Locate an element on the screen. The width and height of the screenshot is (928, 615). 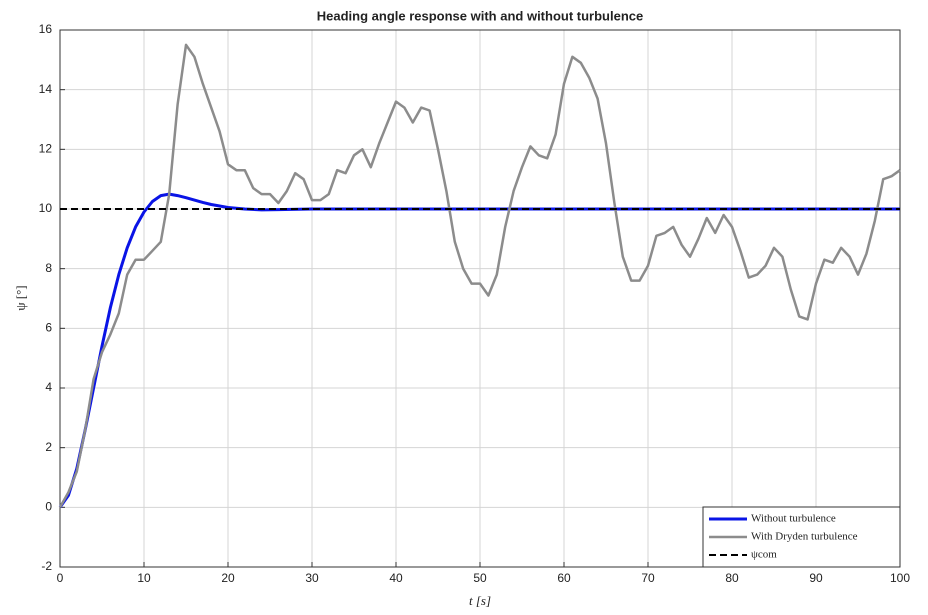
legend-label: With Dryden turbulence is located at coordinates (804, 537).